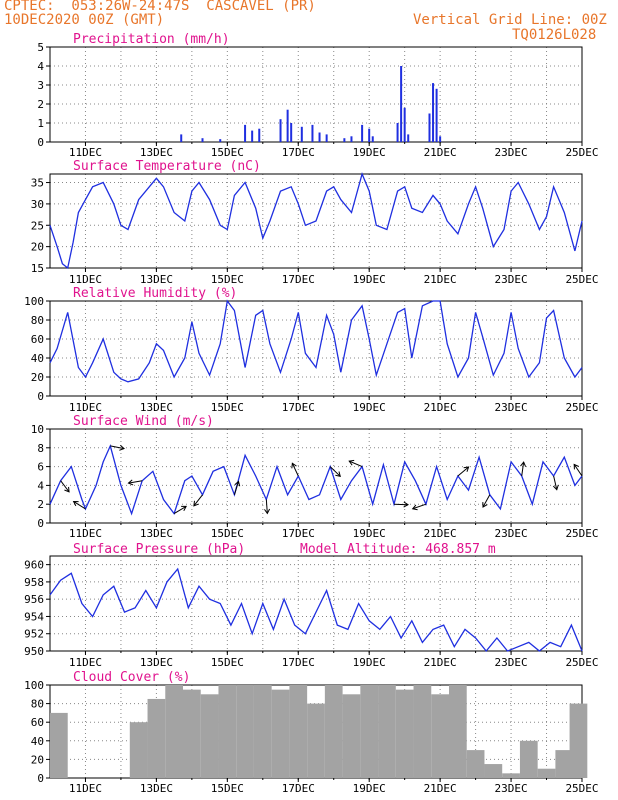 This screenshot has width=618, height=800. What do you see at coordinates (398, 549) in the screenshot?
I see `model-altitude: Model Altitude: 468.857 m` at bounding box center [398, 549].